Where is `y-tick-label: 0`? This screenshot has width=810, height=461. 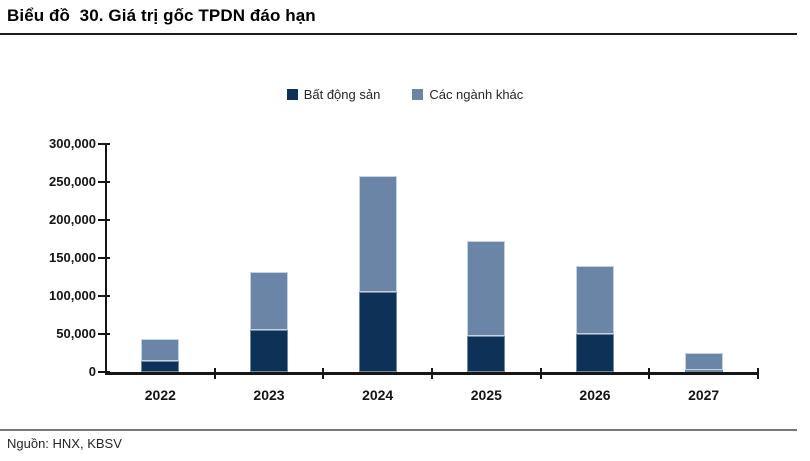
y-tick-label: 0 is located at coordinates (92, 371).